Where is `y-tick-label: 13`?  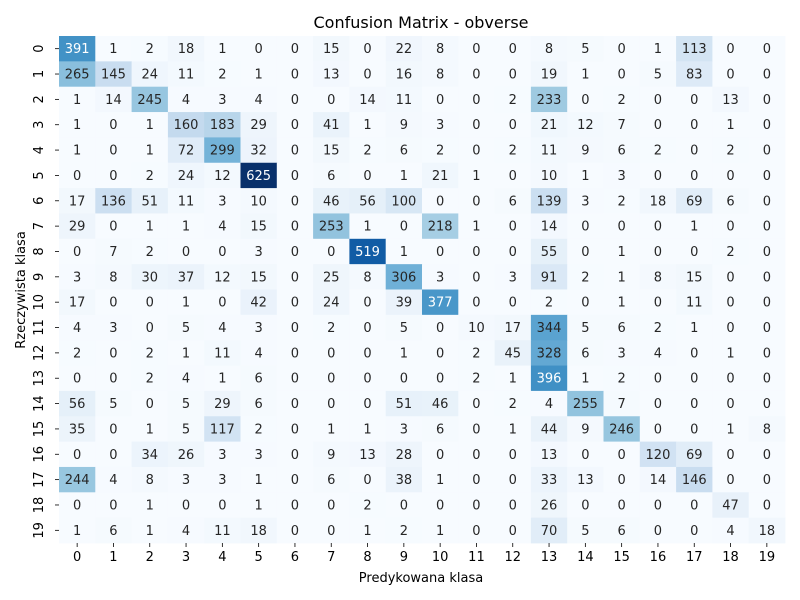
y-tick-label: 13 is located at coordinates (39, 378).